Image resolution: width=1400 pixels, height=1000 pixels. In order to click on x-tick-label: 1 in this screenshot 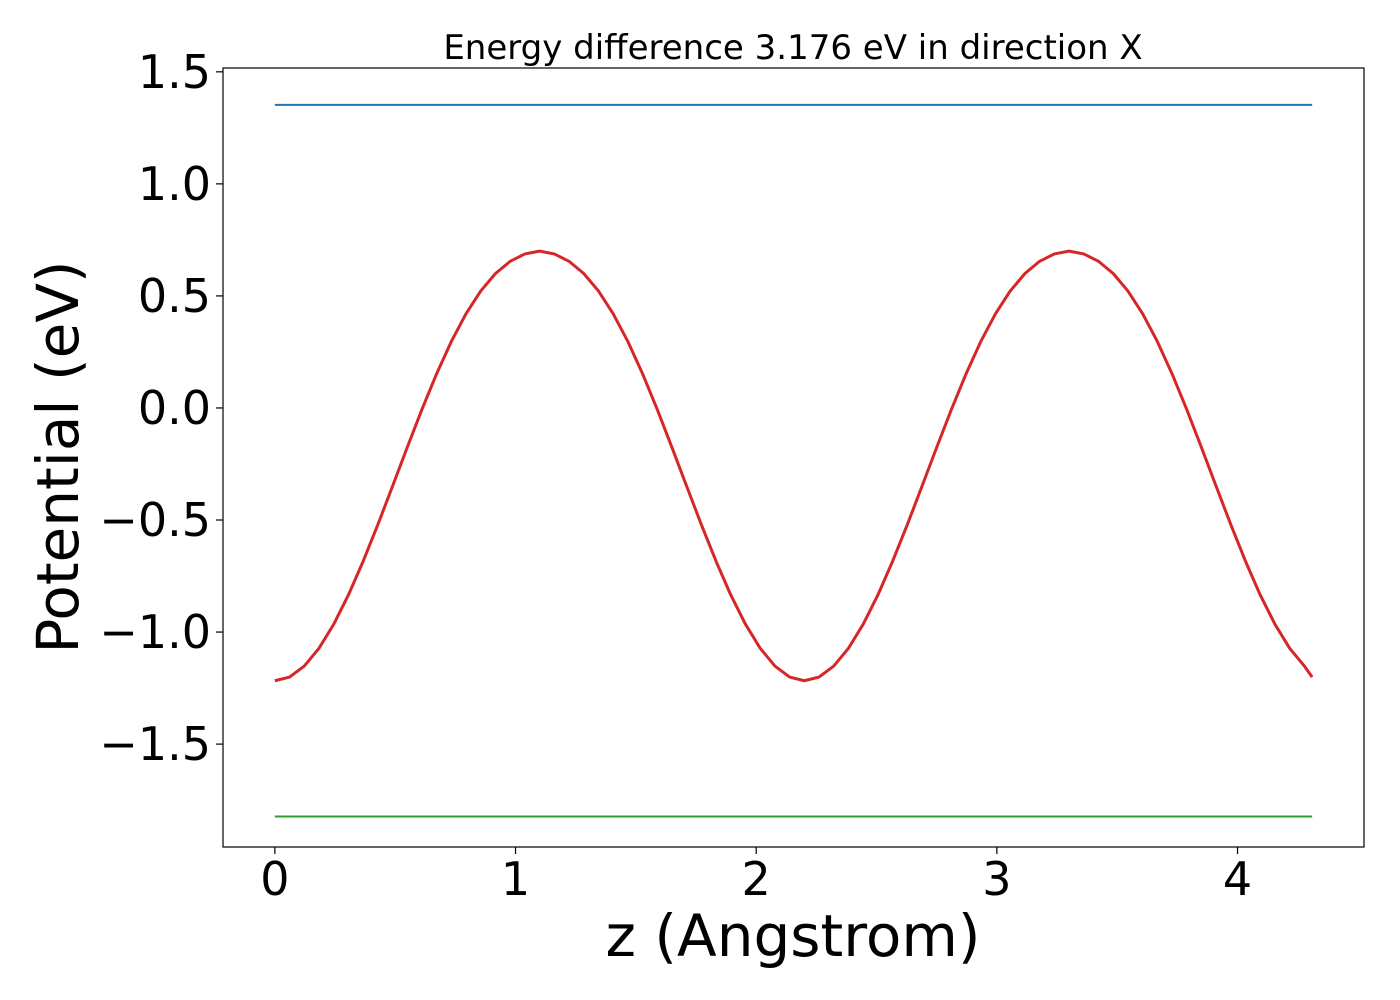, I will do `click(515, 879)`.